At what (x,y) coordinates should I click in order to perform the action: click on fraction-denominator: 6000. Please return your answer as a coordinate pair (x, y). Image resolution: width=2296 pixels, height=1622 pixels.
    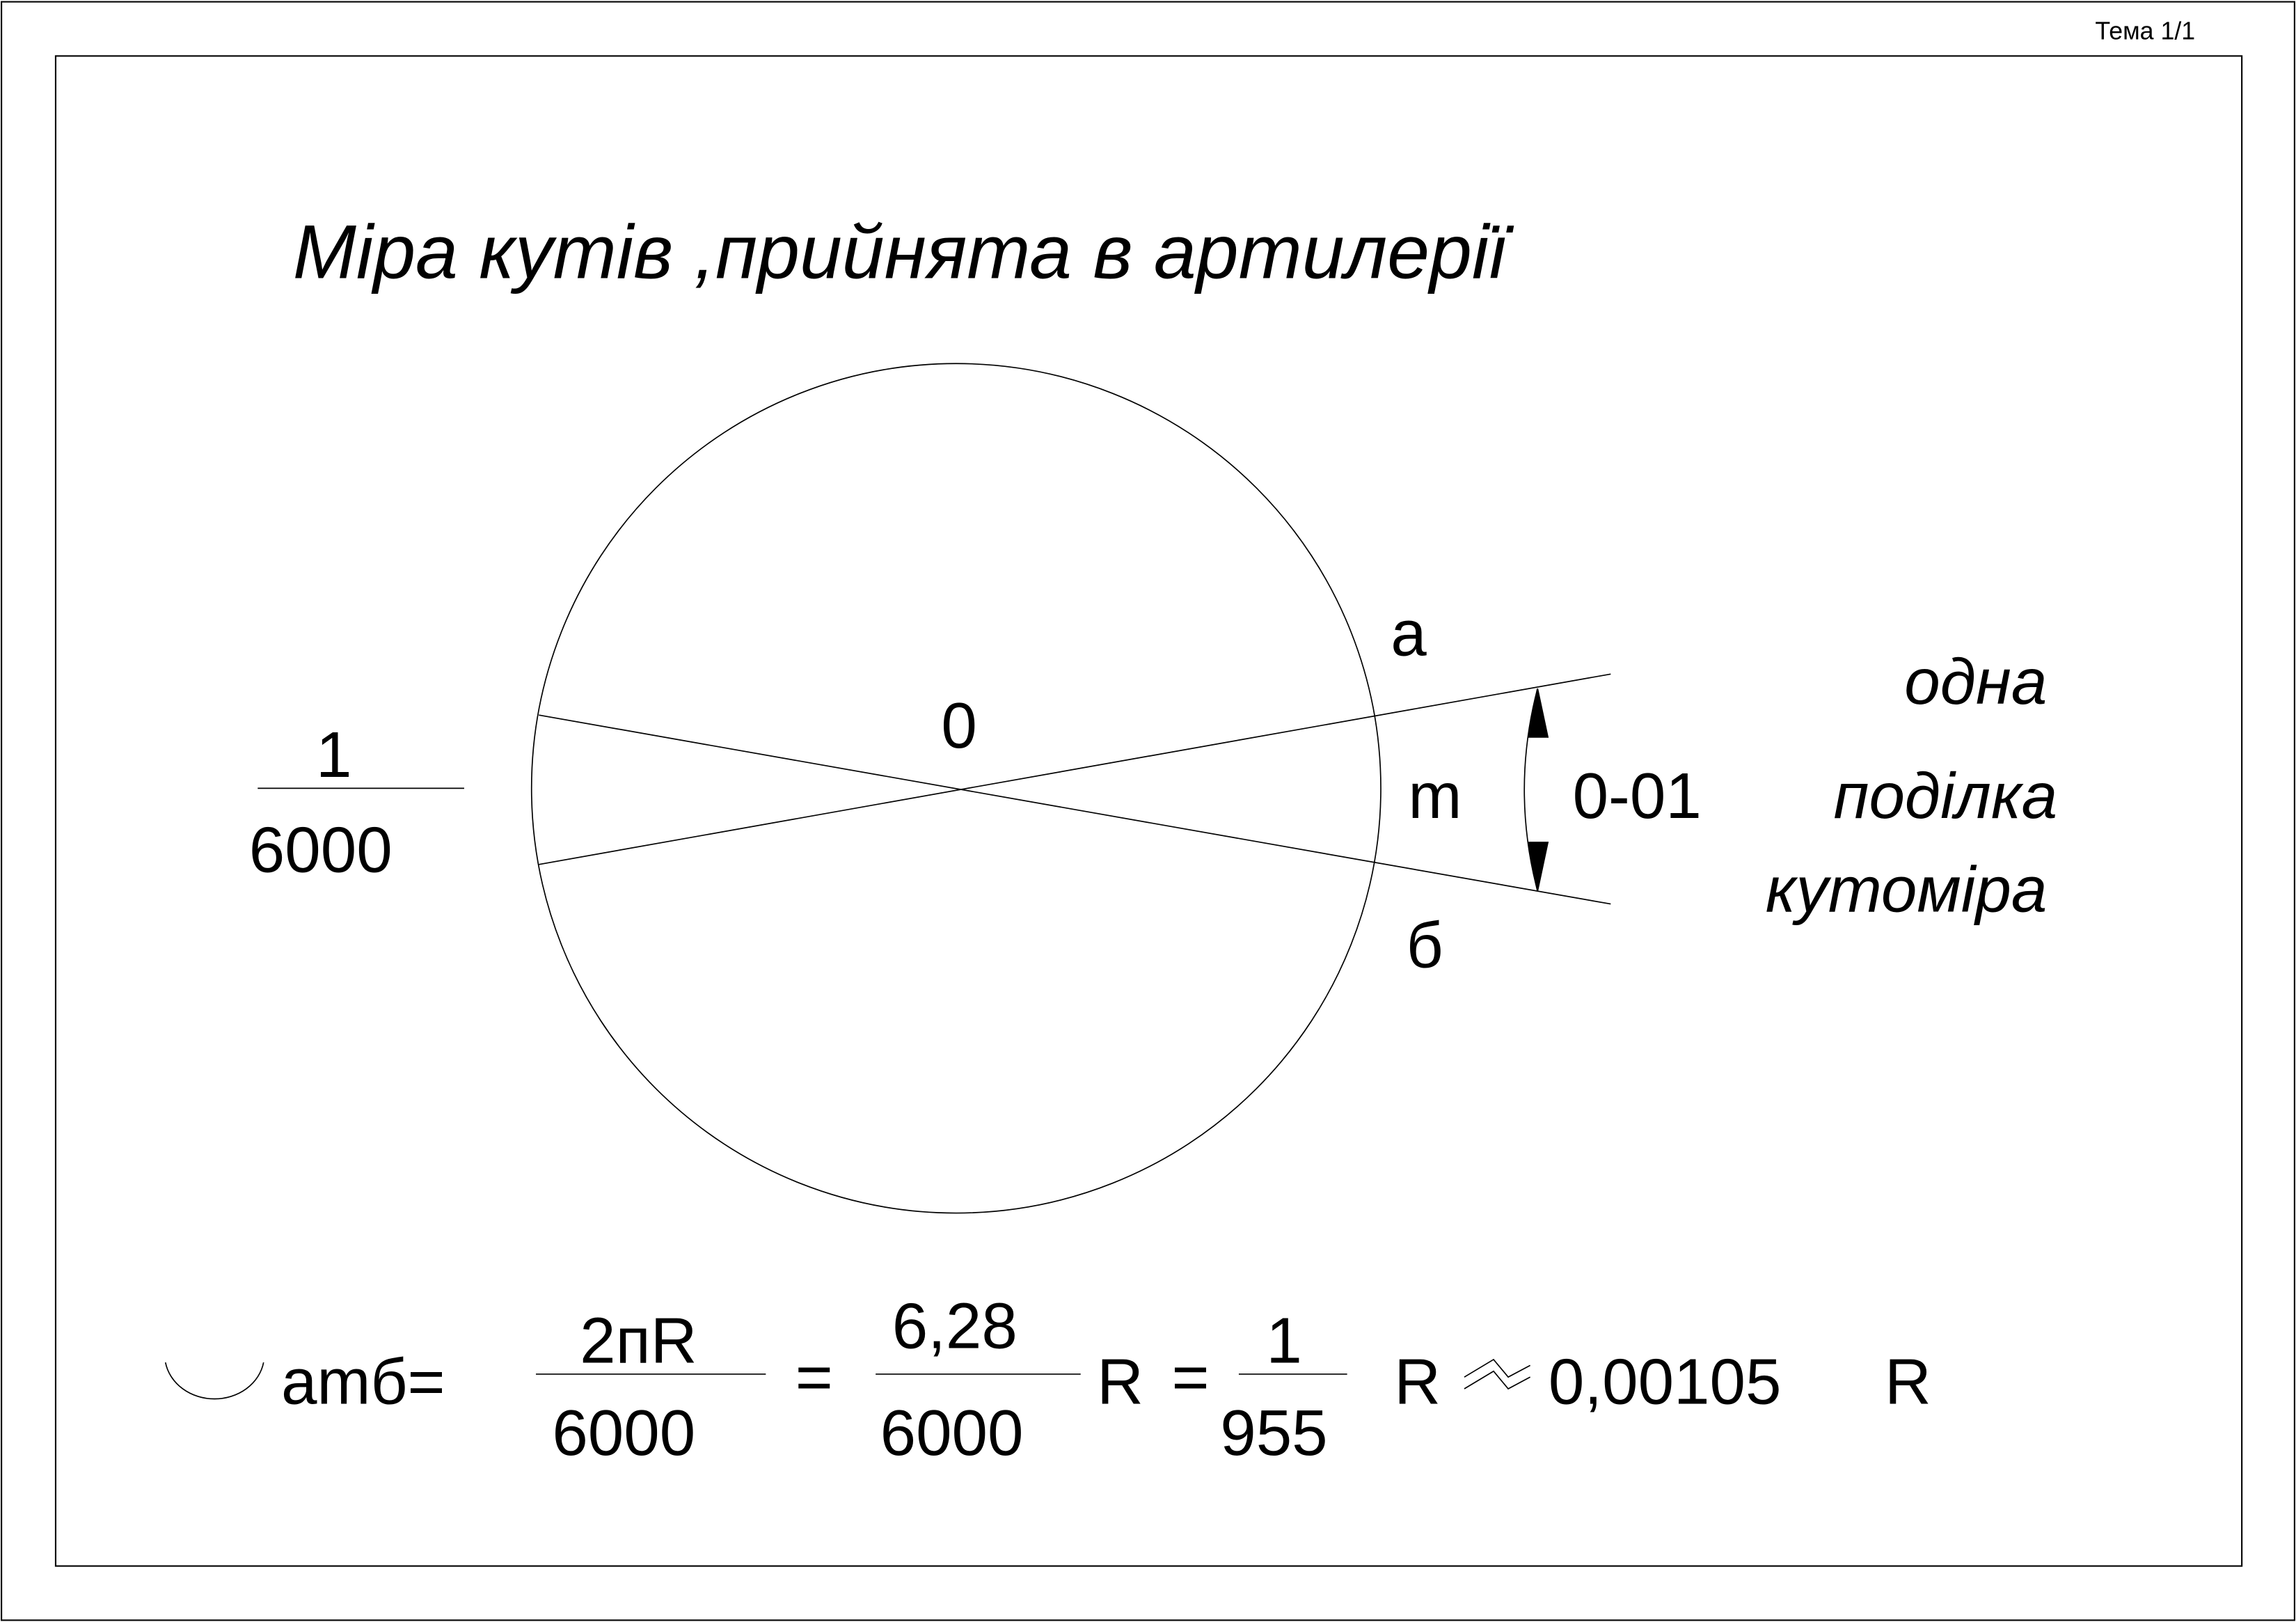
    Looking at the image, I should click on (321, 850).